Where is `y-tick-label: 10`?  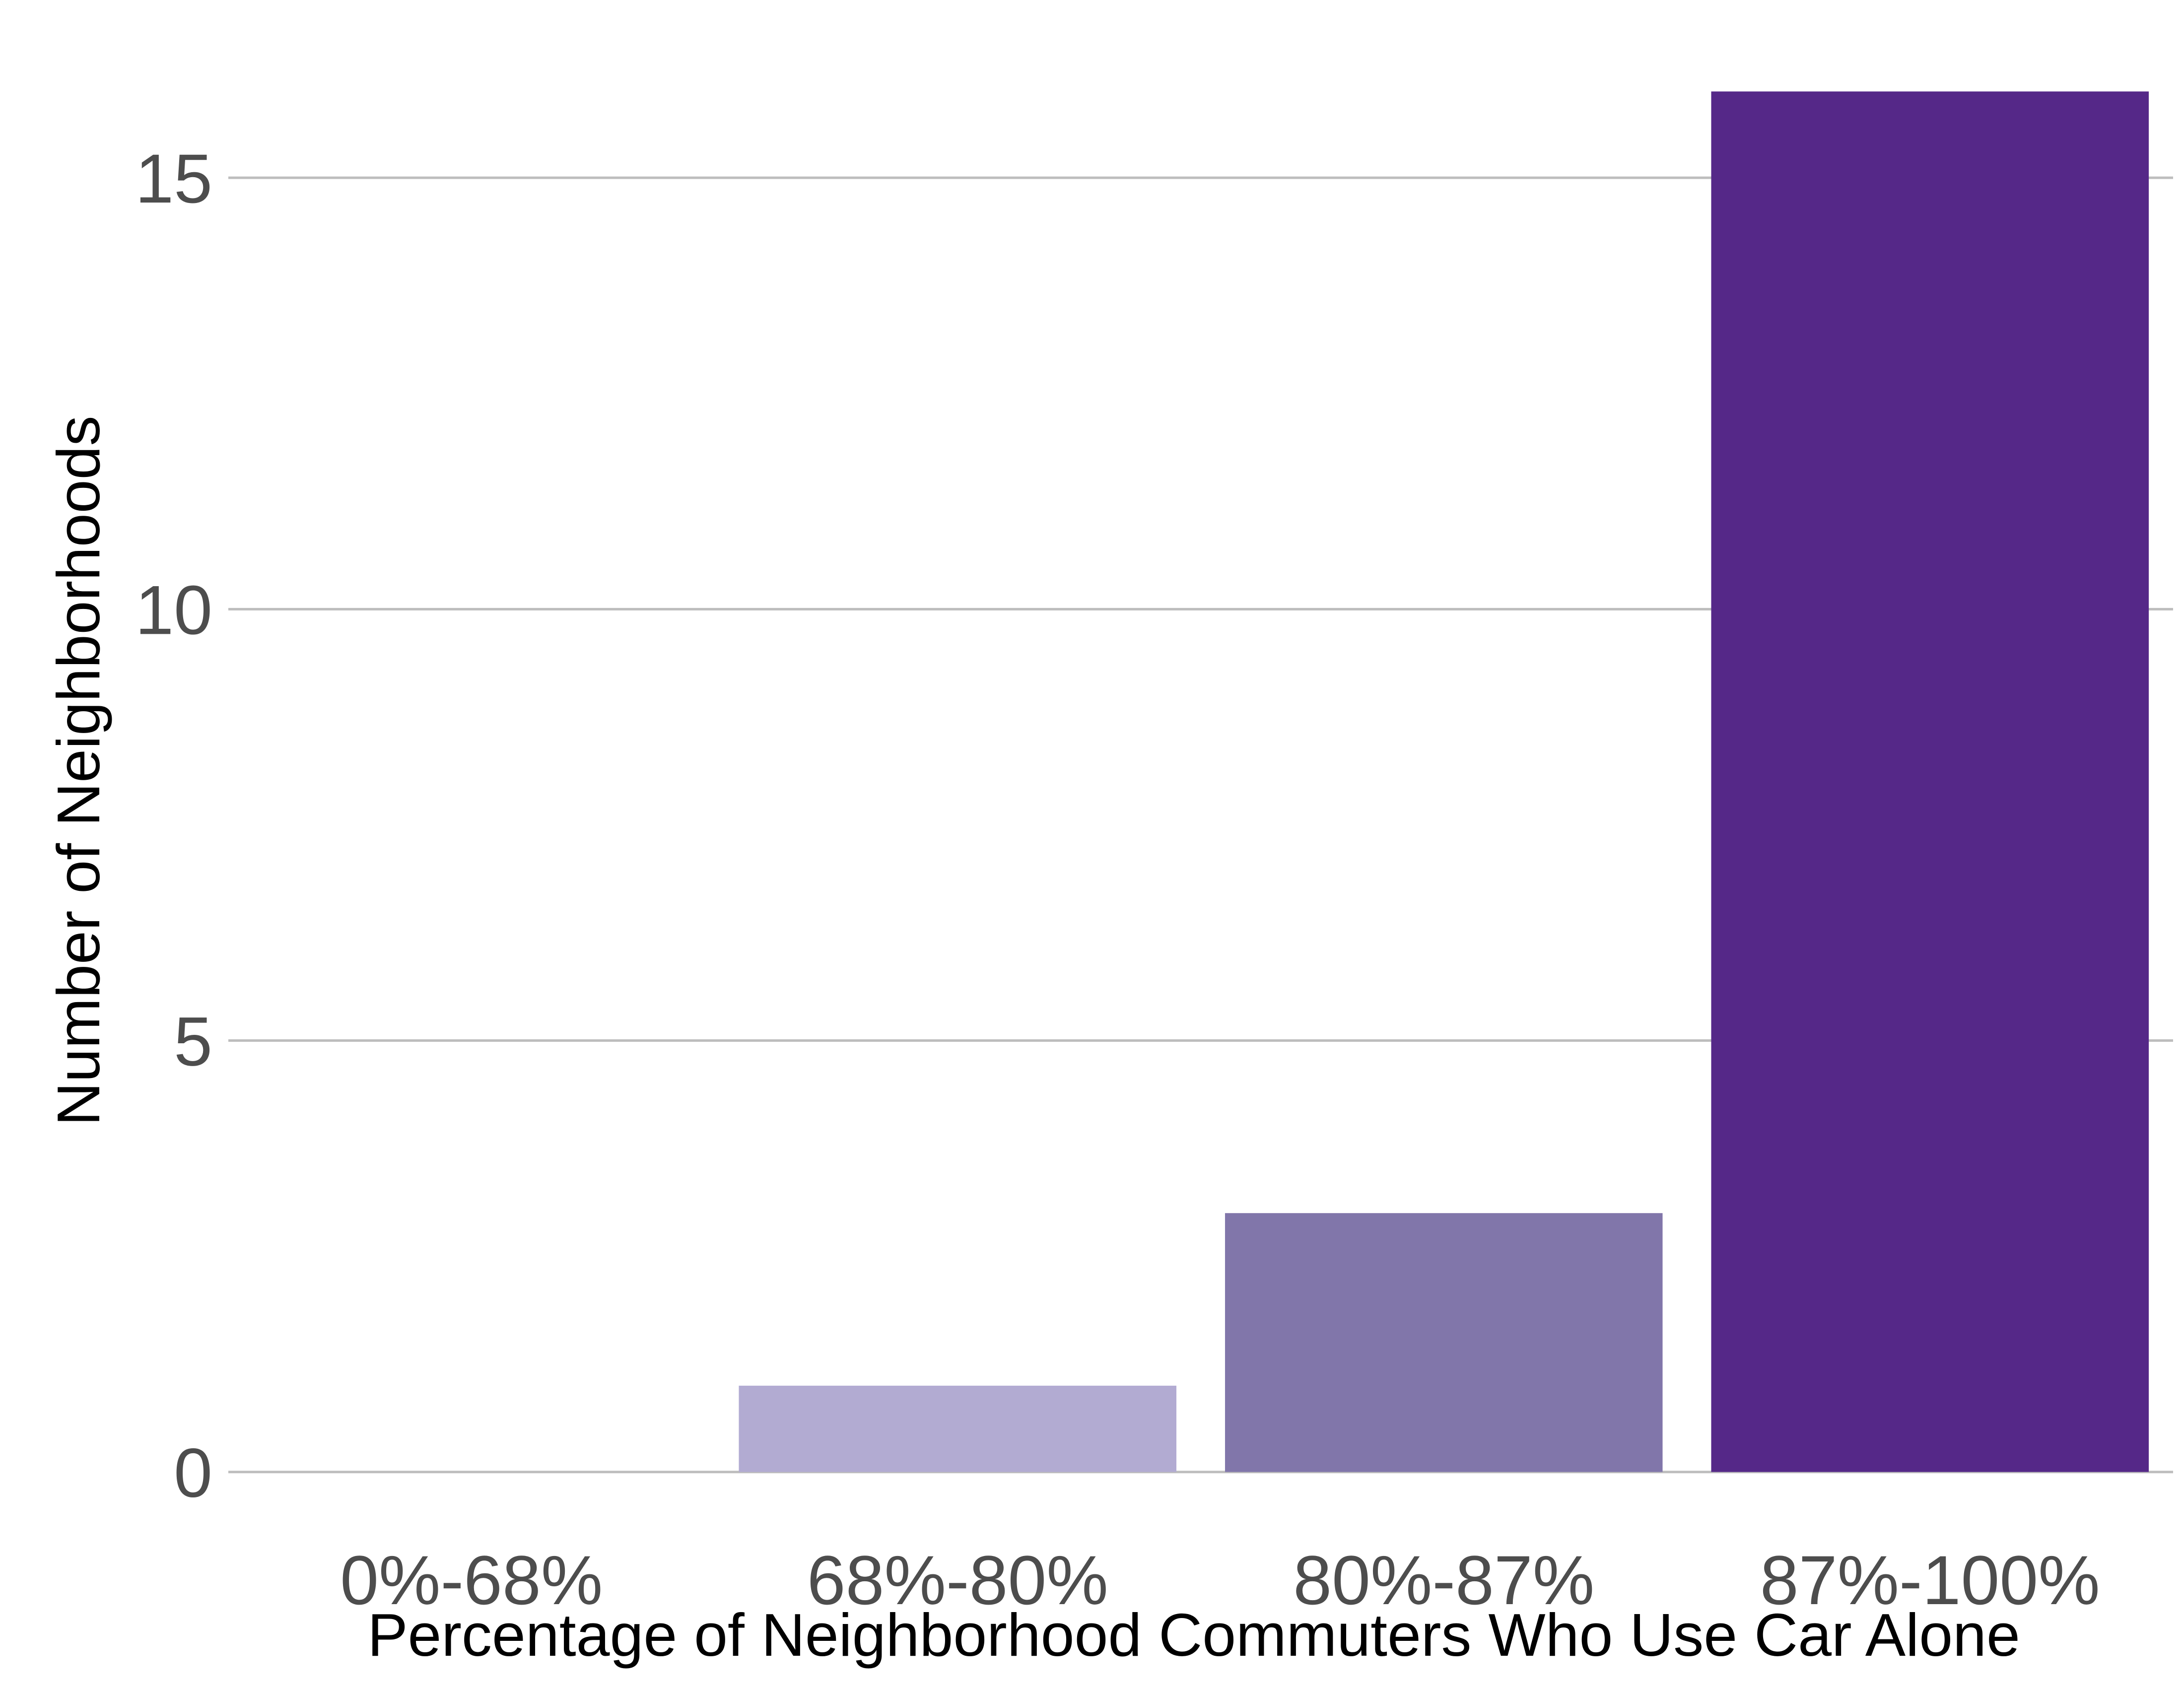
y-tick-label: 10 is located at coordinates (173, 610).